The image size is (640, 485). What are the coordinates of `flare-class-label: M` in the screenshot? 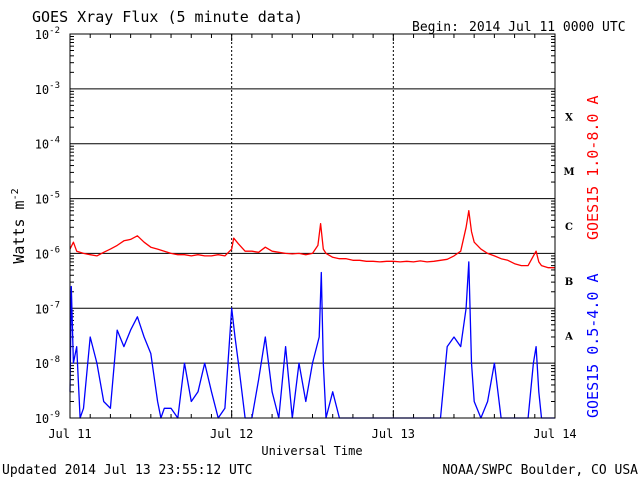 It's located at (568, 172).